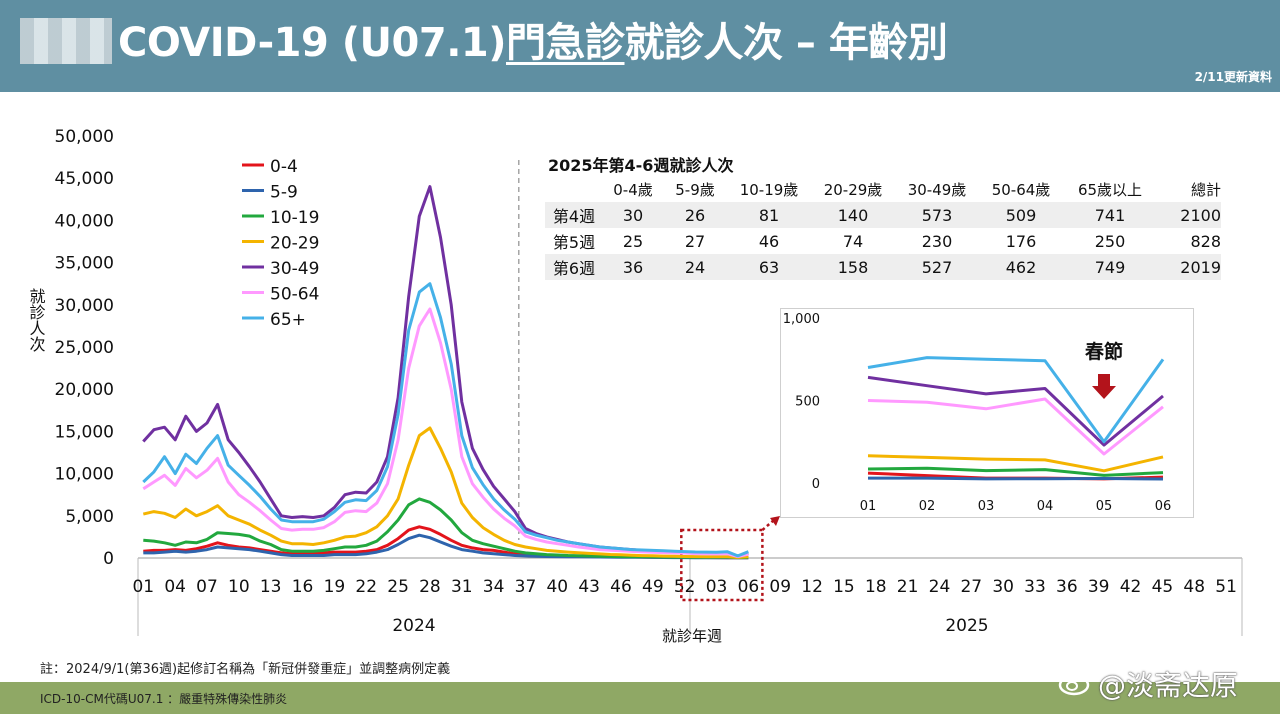 This screenshot has height=714, width=1280. What do you see at coordinates (1021, 215) in the screenshot?
I see `table-cell: 509` at bounding box center [1021, 215].